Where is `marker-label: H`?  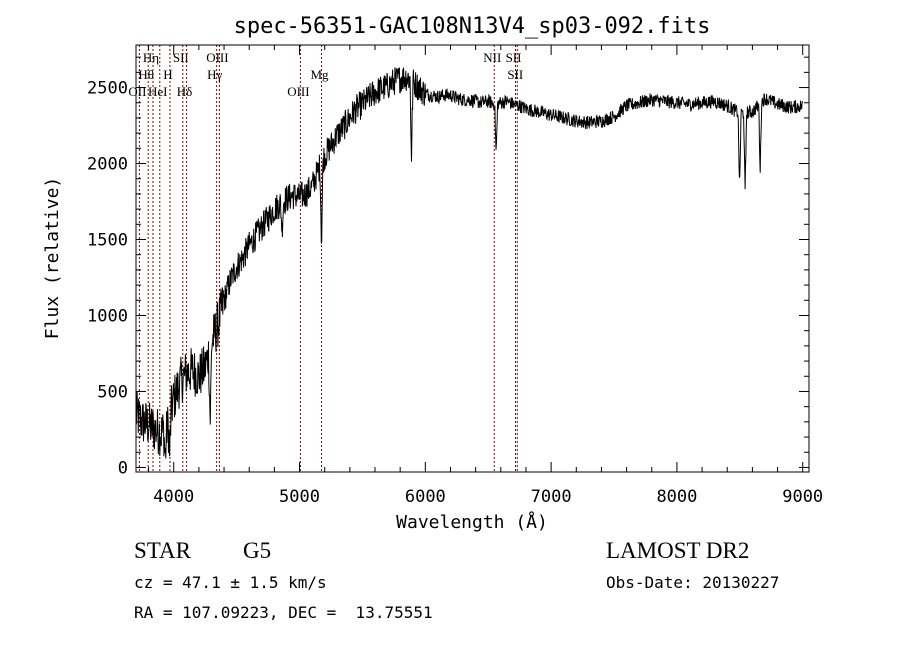 marker-label: H is located at coordinates (167, 74).